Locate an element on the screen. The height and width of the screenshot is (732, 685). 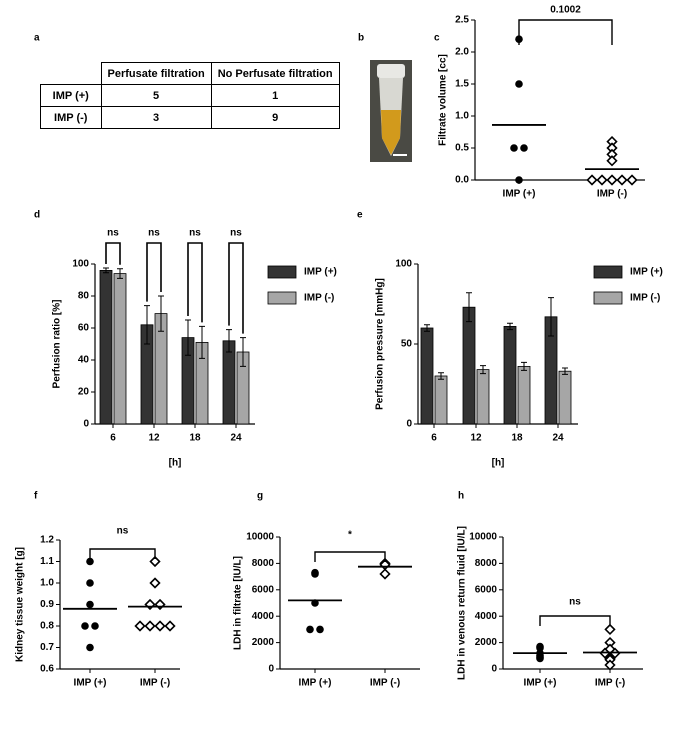
significance-label: 0.1002 is located at coordinates (565, 10).